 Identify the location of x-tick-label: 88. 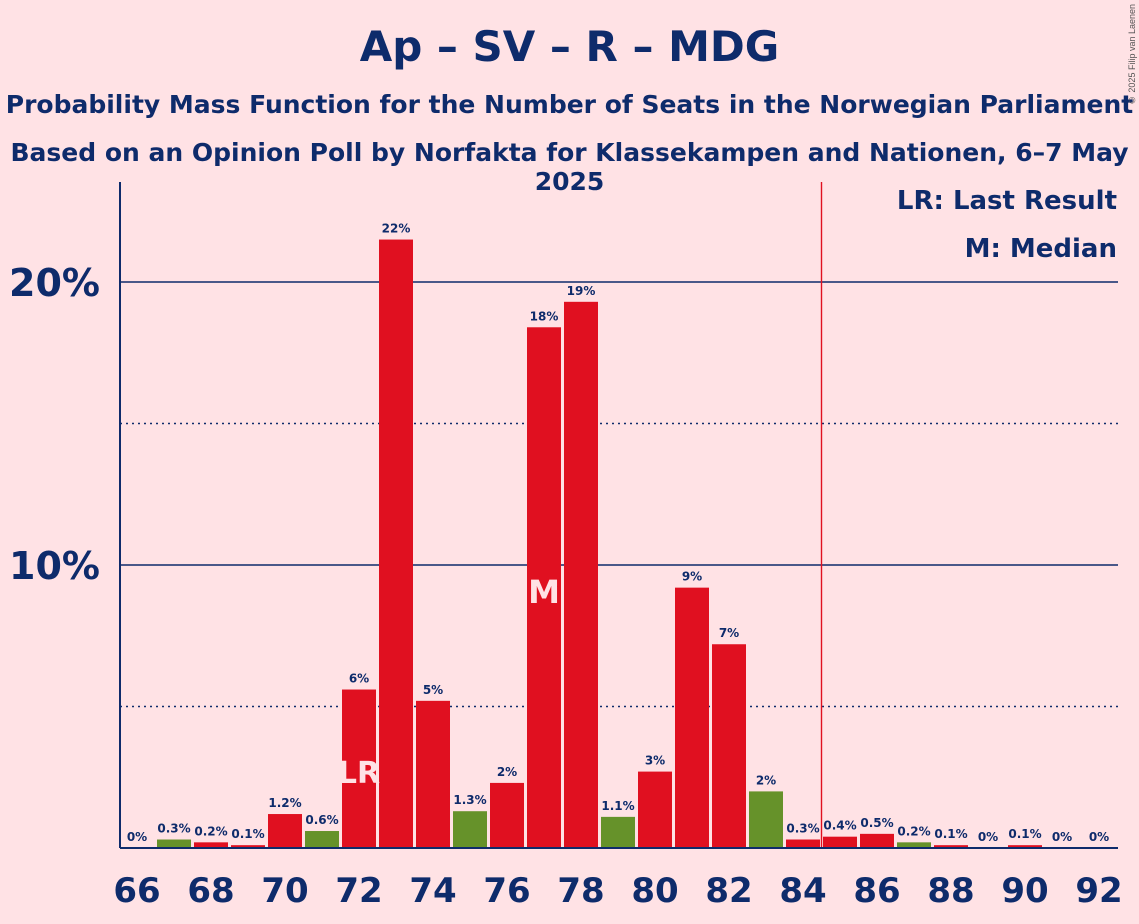
(950, 891).